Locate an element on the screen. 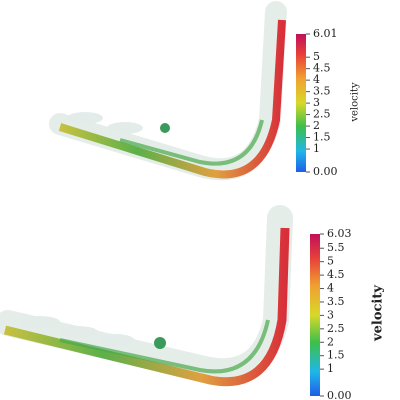  tick-label: 6.01 is located at coordinates (325, 33).